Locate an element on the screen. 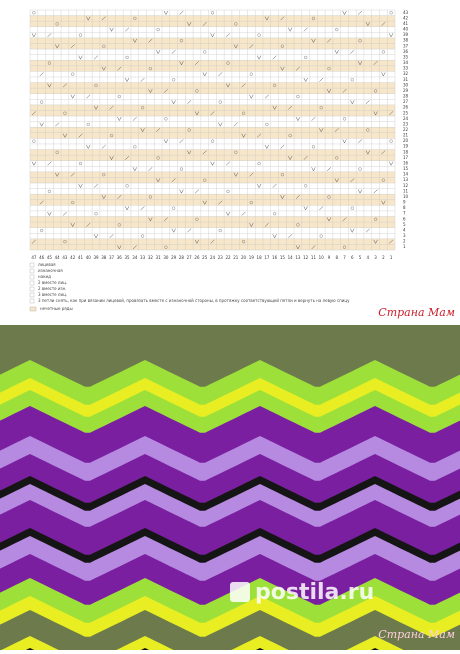  column-number: 19 is located at coordinates (252, 257).